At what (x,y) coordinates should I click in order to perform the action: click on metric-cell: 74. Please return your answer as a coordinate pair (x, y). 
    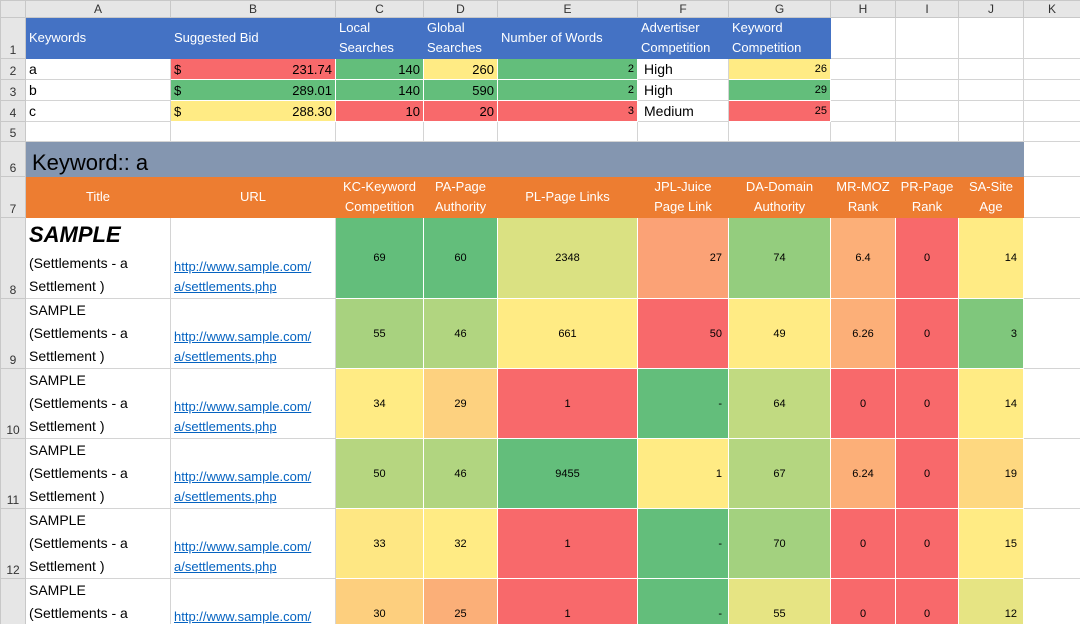
    Looking at the image, I should click on (779, 258).